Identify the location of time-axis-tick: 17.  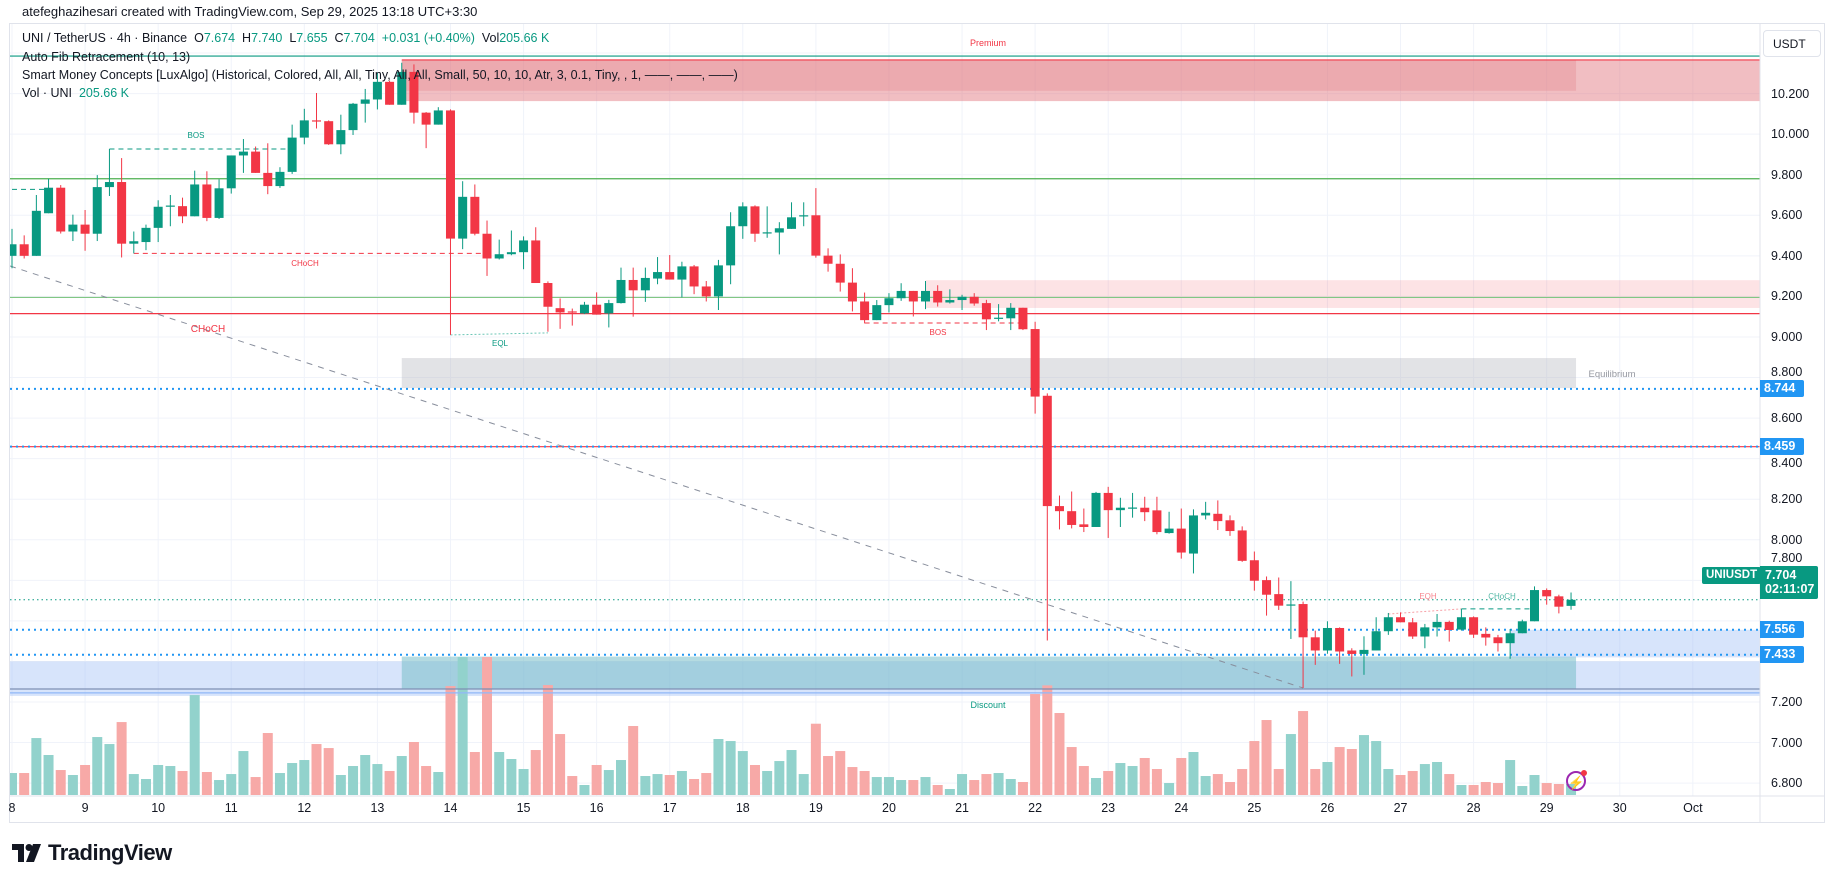
(669, 808).